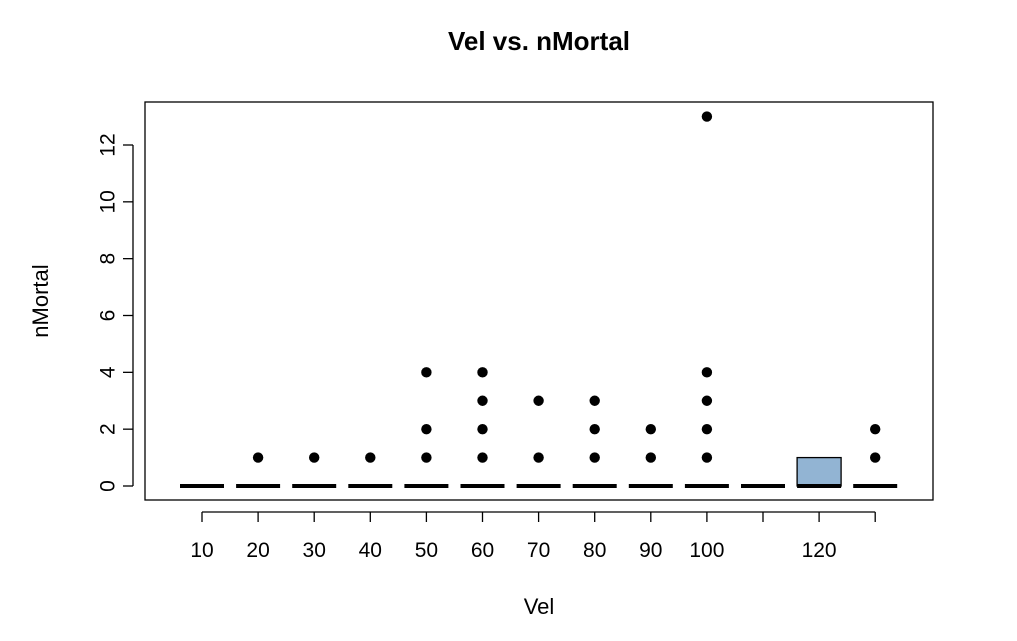 This screenshot has height=641, width=1017. Describe the element at coordinates (108, 316) in the screenshot. I see `y-tick-label: 6` at that location.